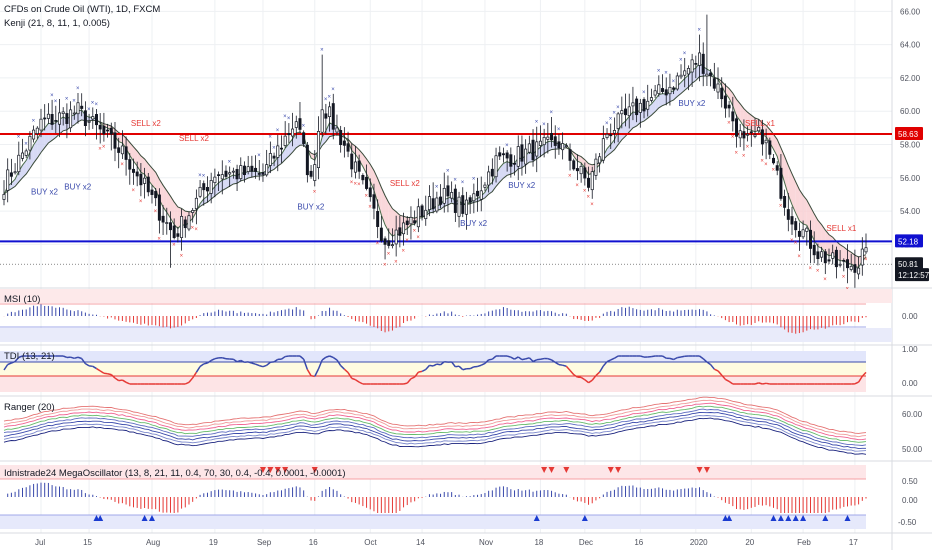  What do you see at coordinates (908, 134) in the screenshot?
I see `price-badge-label: 58.63` at bounding box center [908, 134].